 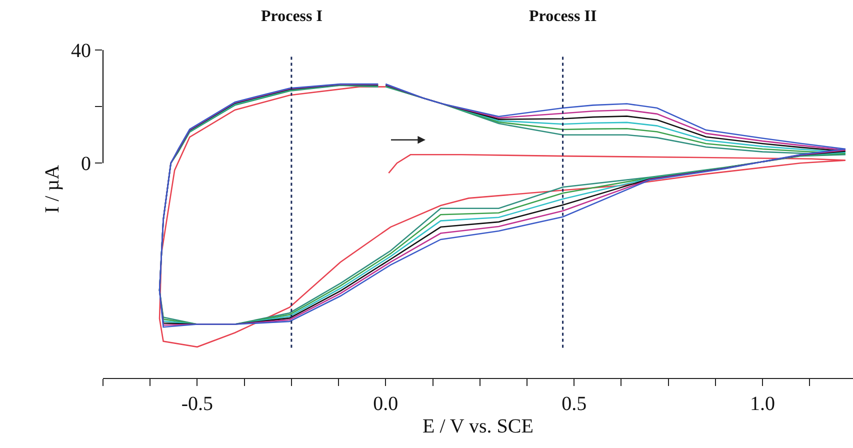 I want to click on y-tick-label: 0, so click(x=86, y=164).